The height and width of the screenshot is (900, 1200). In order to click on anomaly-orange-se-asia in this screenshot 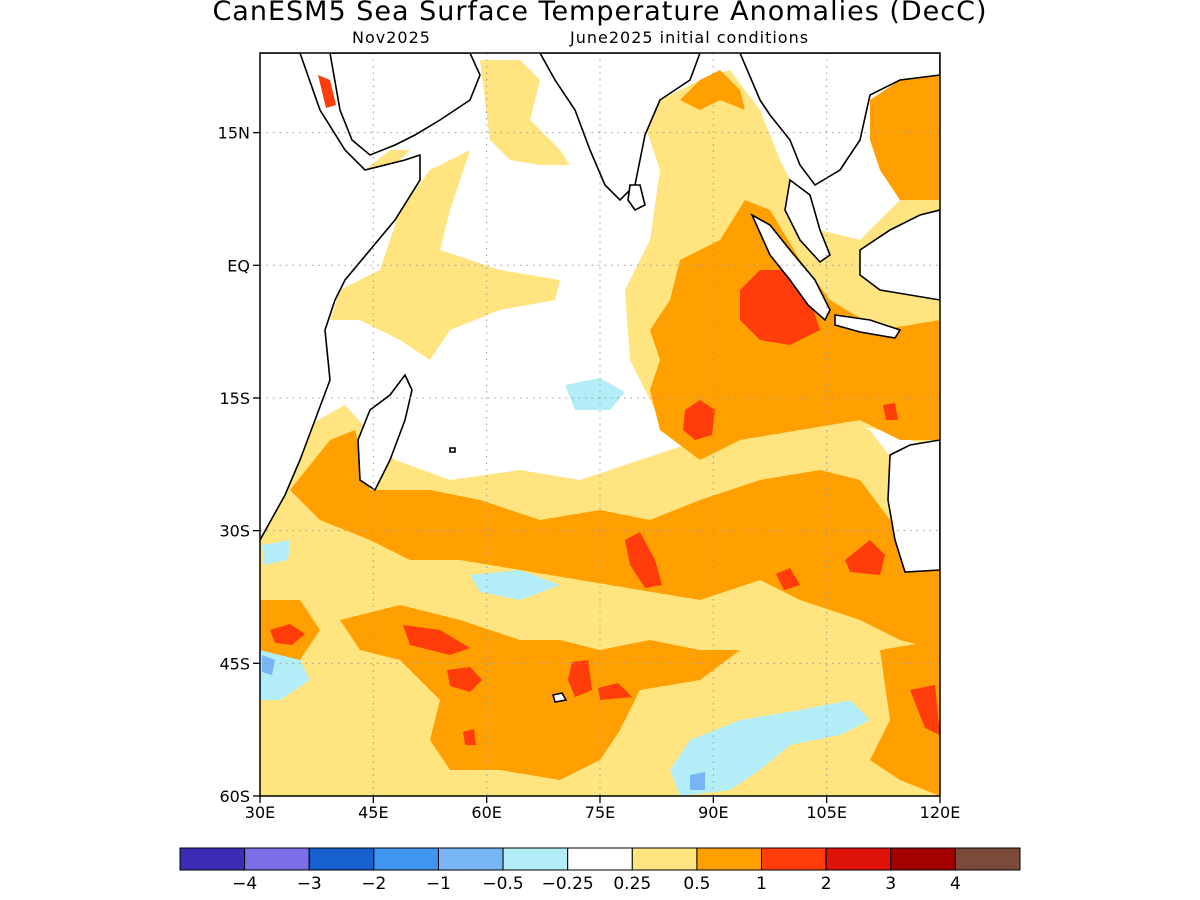, I will do `click(905, 130)`.